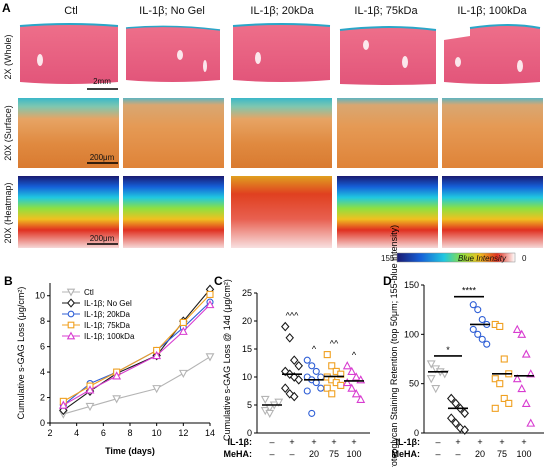 Image resolution: width=550 pixels, height=467 pixels. What do you see at coordinates (292, 316) in the screenshot?
I see `c-significance-mark: ^^^` at bounding box center [292, 316].